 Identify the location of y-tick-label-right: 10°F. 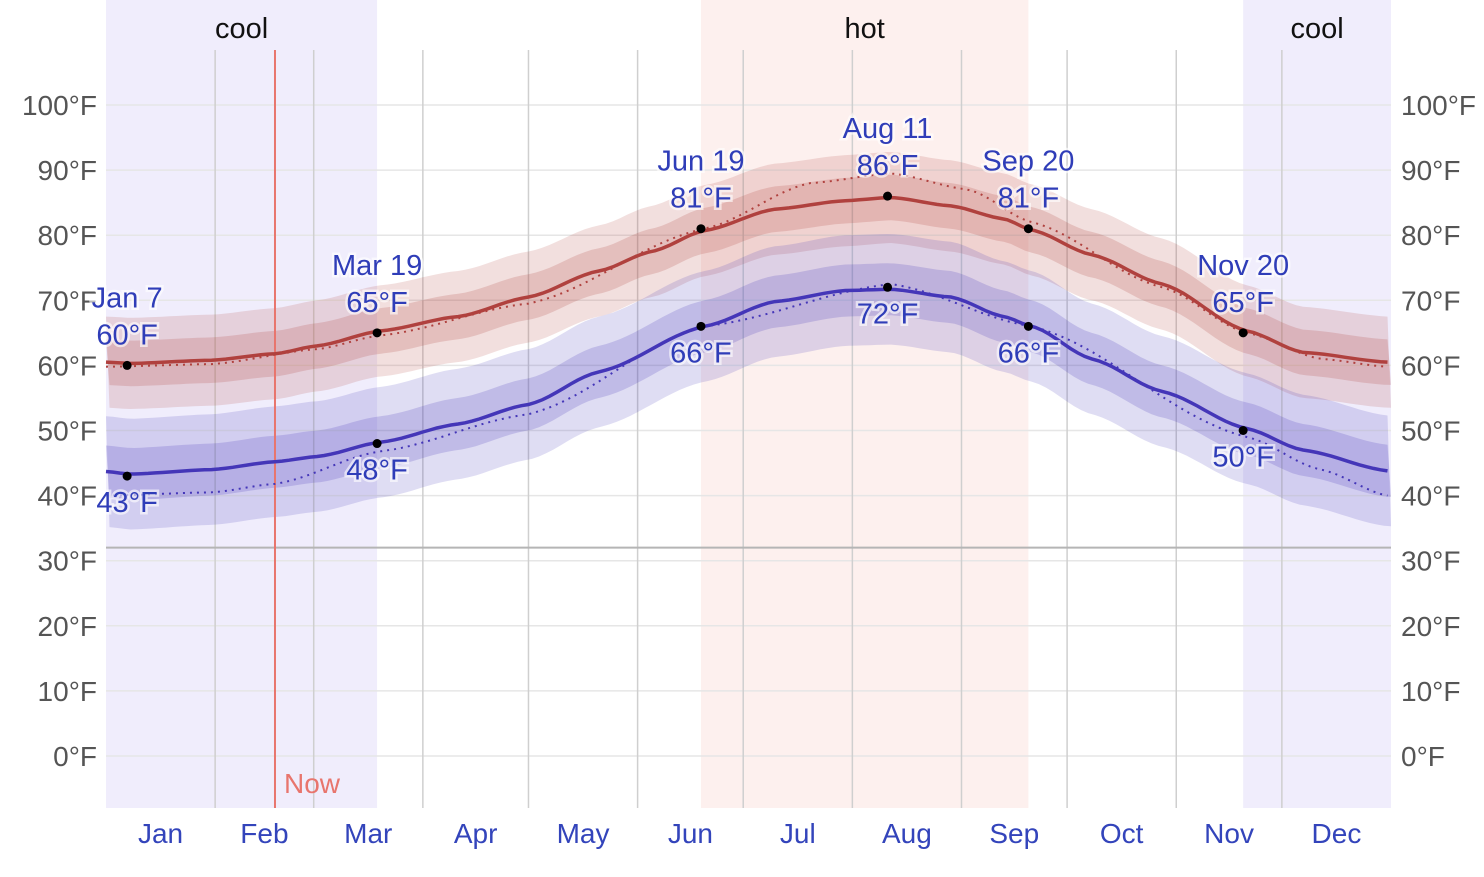
(1430, 691).